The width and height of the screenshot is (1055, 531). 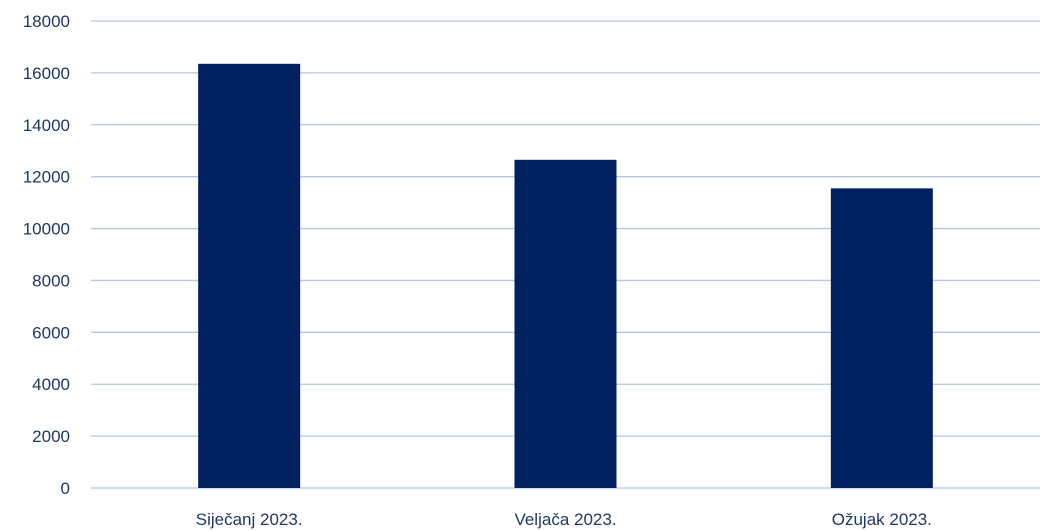 I want to click on y-tick-label: 14000, so click(x=46, y=125).